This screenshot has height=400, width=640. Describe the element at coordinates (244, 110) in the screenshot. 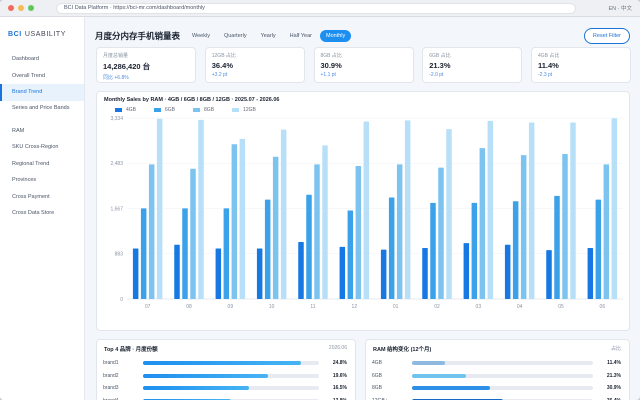

I see `legend-item-12gb: 12GB` at that location.